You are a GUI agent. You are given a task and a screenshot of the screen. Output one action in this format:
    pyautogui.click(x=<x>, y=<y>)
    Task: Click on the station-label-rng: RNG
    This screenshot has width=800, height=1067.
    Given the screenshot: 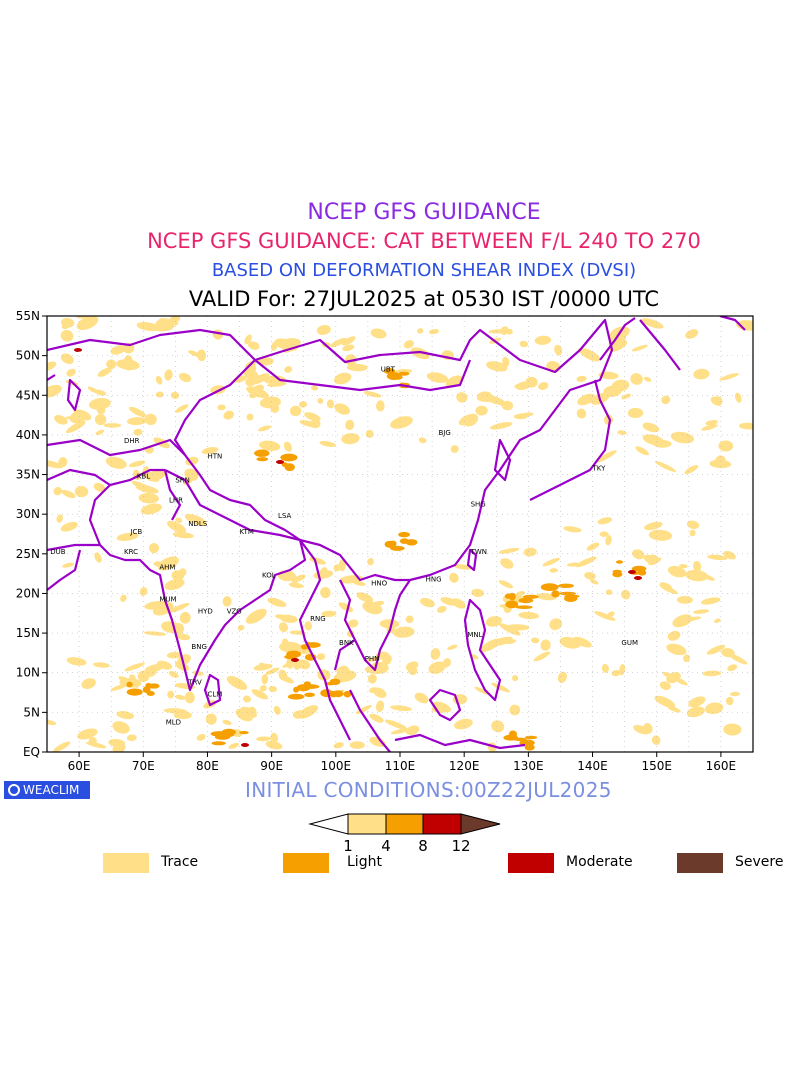 What is the action you would take?
    pyautogui.click(x=318, y=619)
    